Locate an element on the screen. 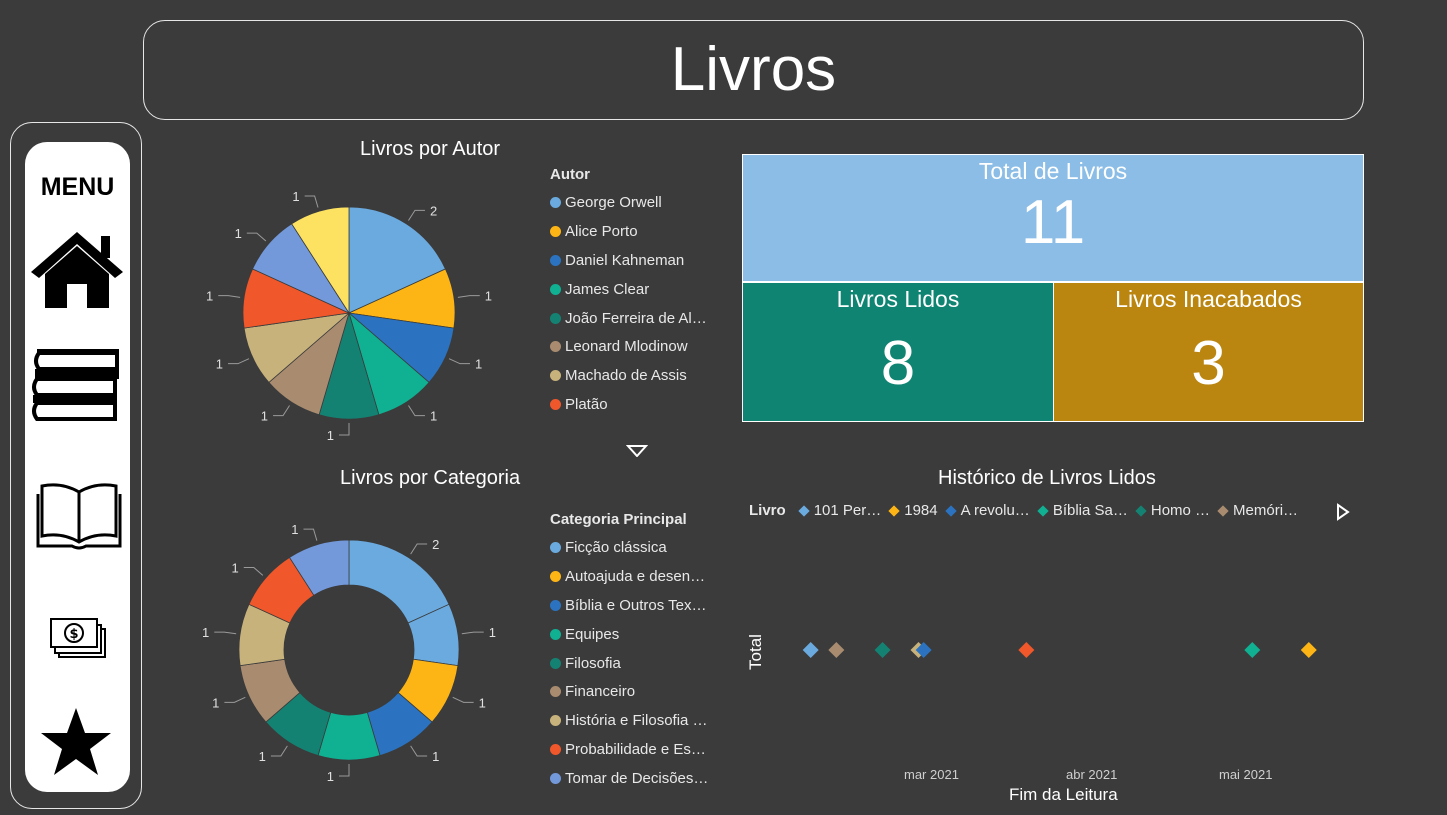 The height and width of the screenshot is (815, 1447). category-legend-item: Equipes is located at coordinates (630, 634).